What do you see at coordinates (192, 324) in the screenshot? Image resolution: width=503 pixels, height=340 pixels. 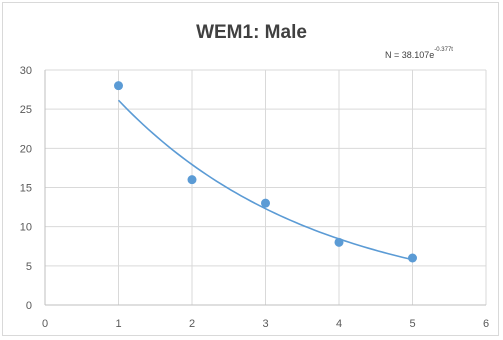 I see `x-tick-label: 2` at bounding box center [192, 324].